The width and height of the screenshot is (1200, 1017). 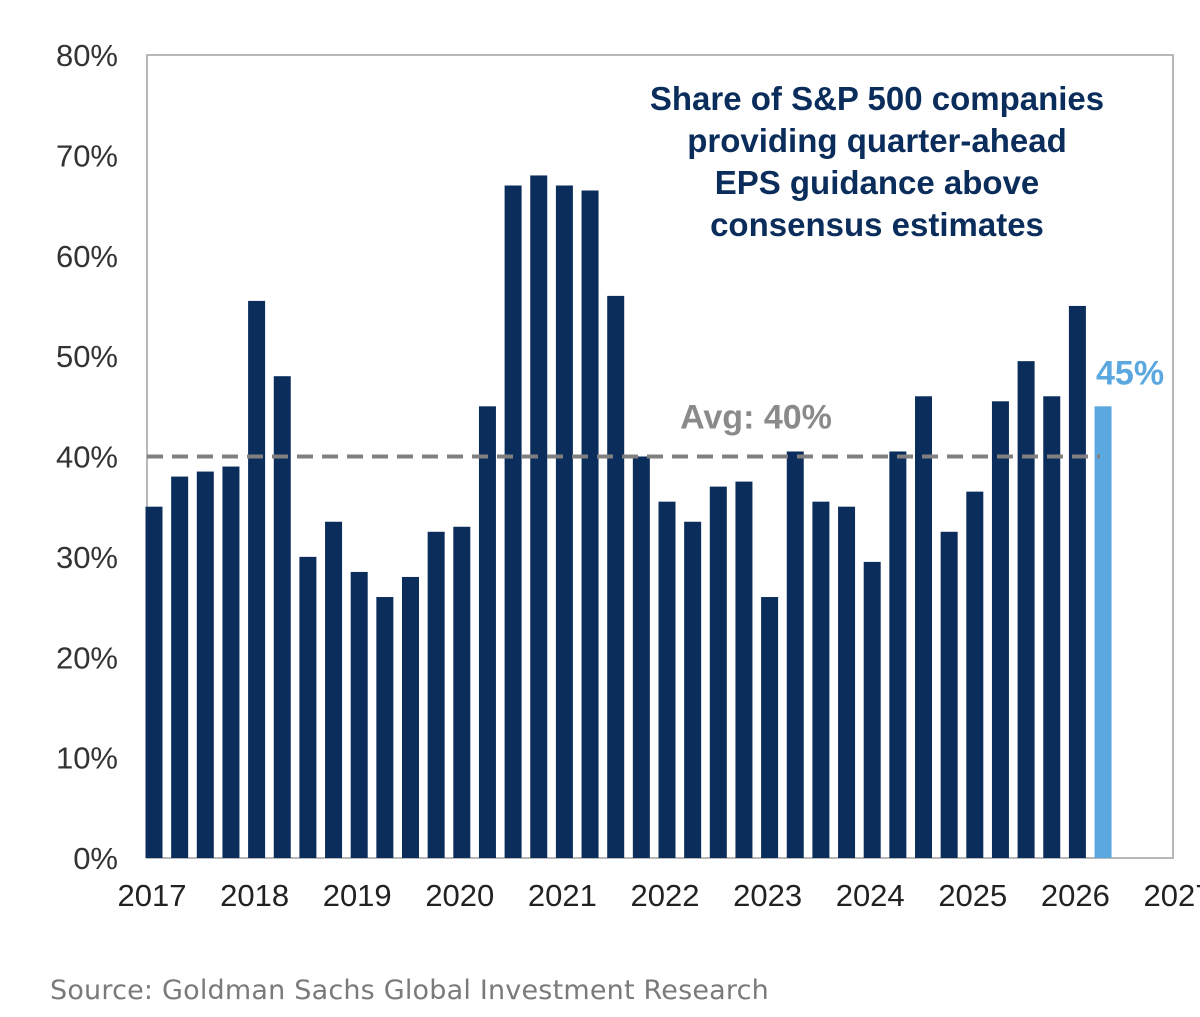 I want to click on x-tick-label: 2019, so click(x=357, y=895).